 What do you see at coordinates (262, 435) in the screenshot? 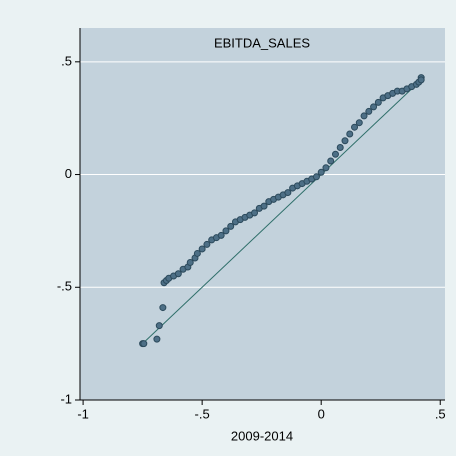
I see `x-axis-label: 2009-2014` at bounding box center [262, 435].